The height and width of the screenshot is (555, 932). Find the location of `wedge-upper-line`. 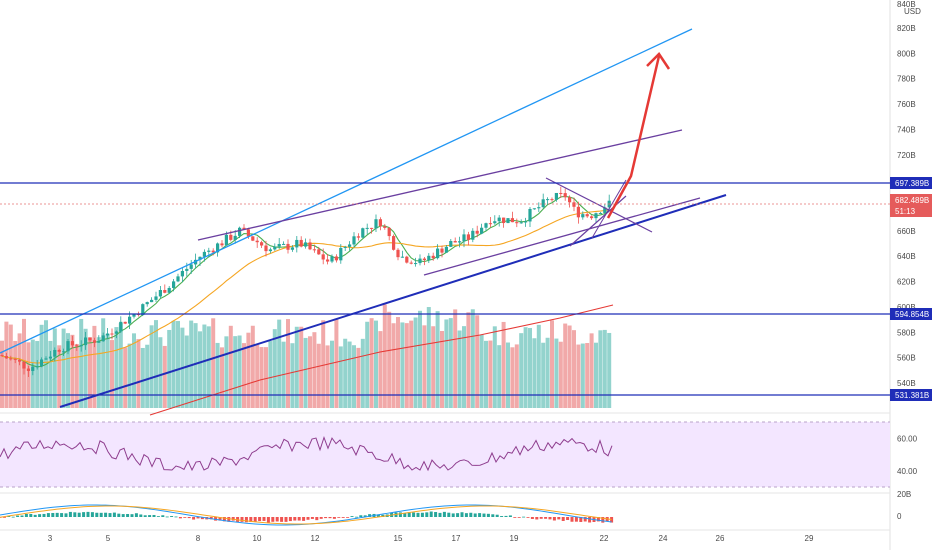

wedge-upper-line is located at coordinates (599, 205).